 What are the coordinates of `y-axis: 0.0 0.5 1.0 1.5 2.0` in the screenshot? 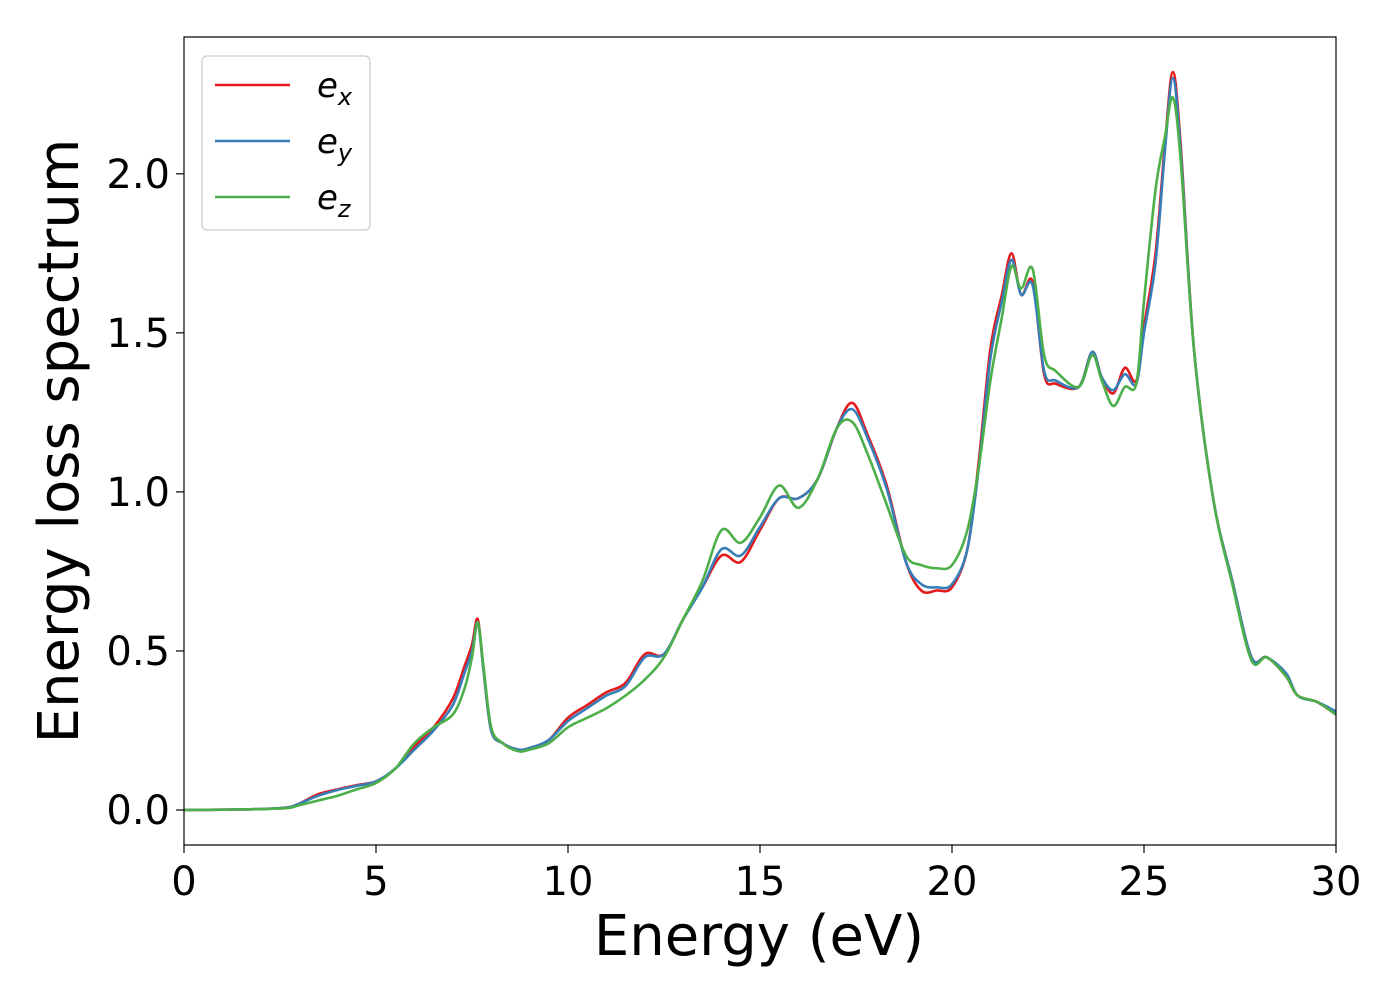 It's located at (145, 493).